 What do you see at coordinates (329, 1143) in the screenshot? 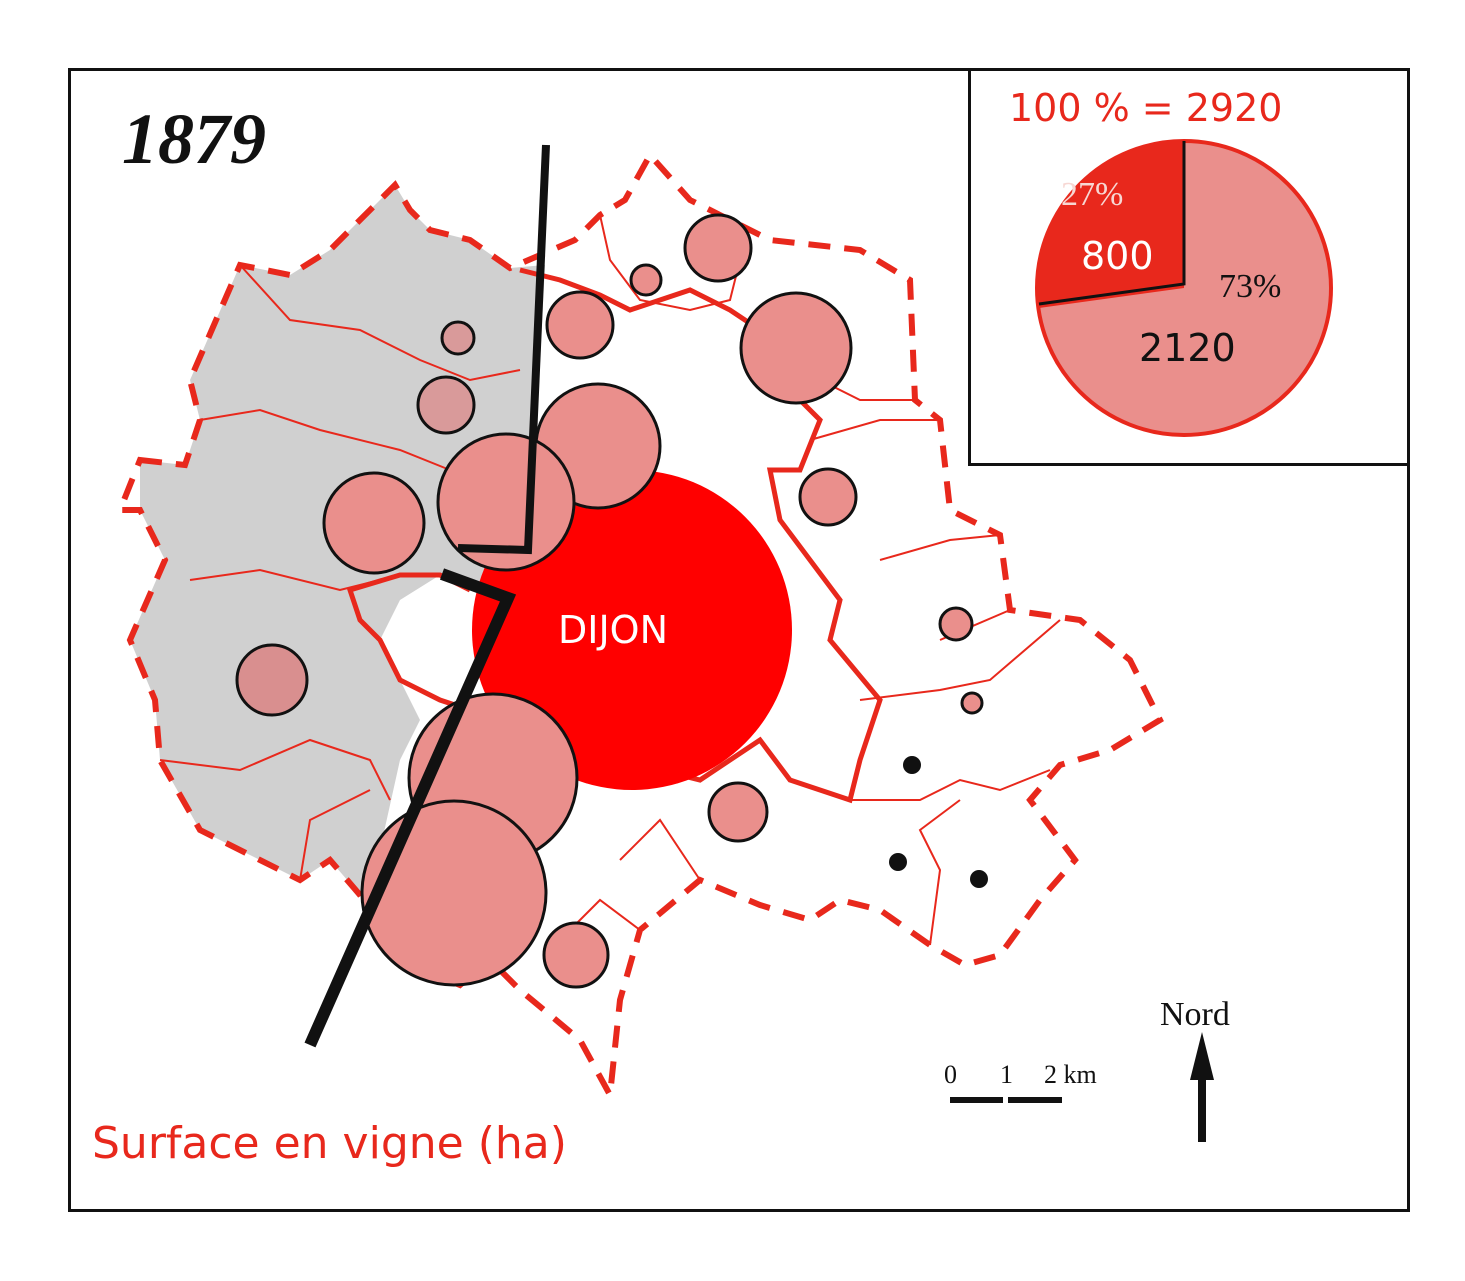
I see `map-title: Surface en vigne (ha)` at bounding box center [329, 1143].